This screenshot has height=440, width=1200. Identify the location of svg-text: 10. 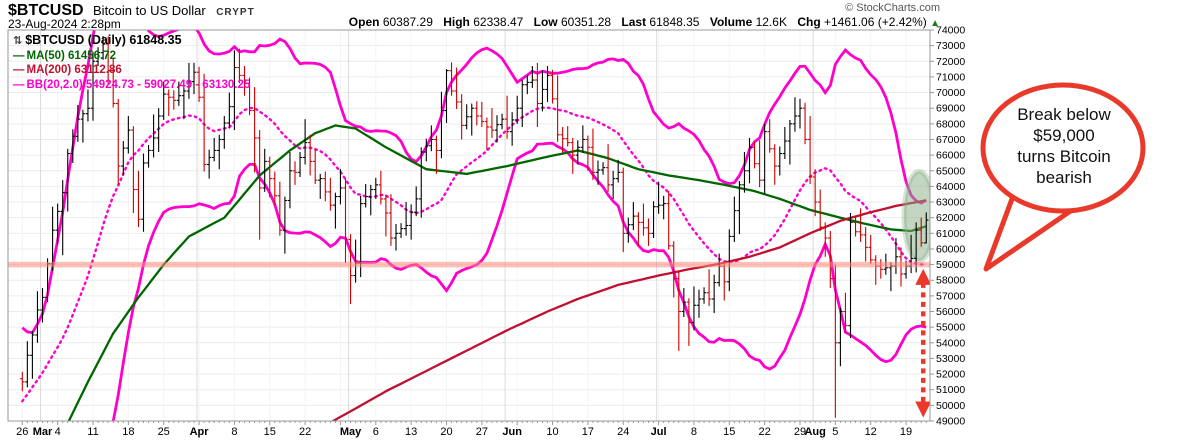
(552, 432).